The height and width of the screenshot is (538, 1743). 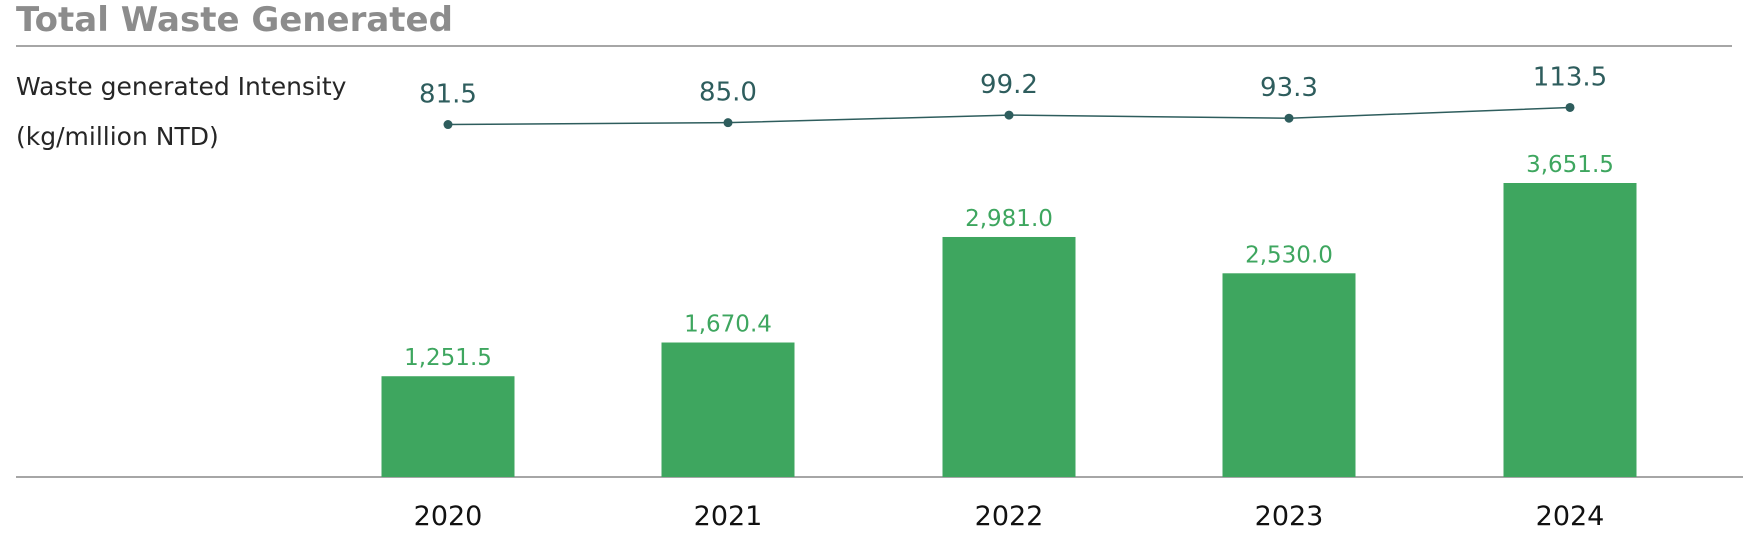 What do you see at coordinates (448, 426) in the screenshot?
I see `bar-2020` at bounding box center [448, 426].